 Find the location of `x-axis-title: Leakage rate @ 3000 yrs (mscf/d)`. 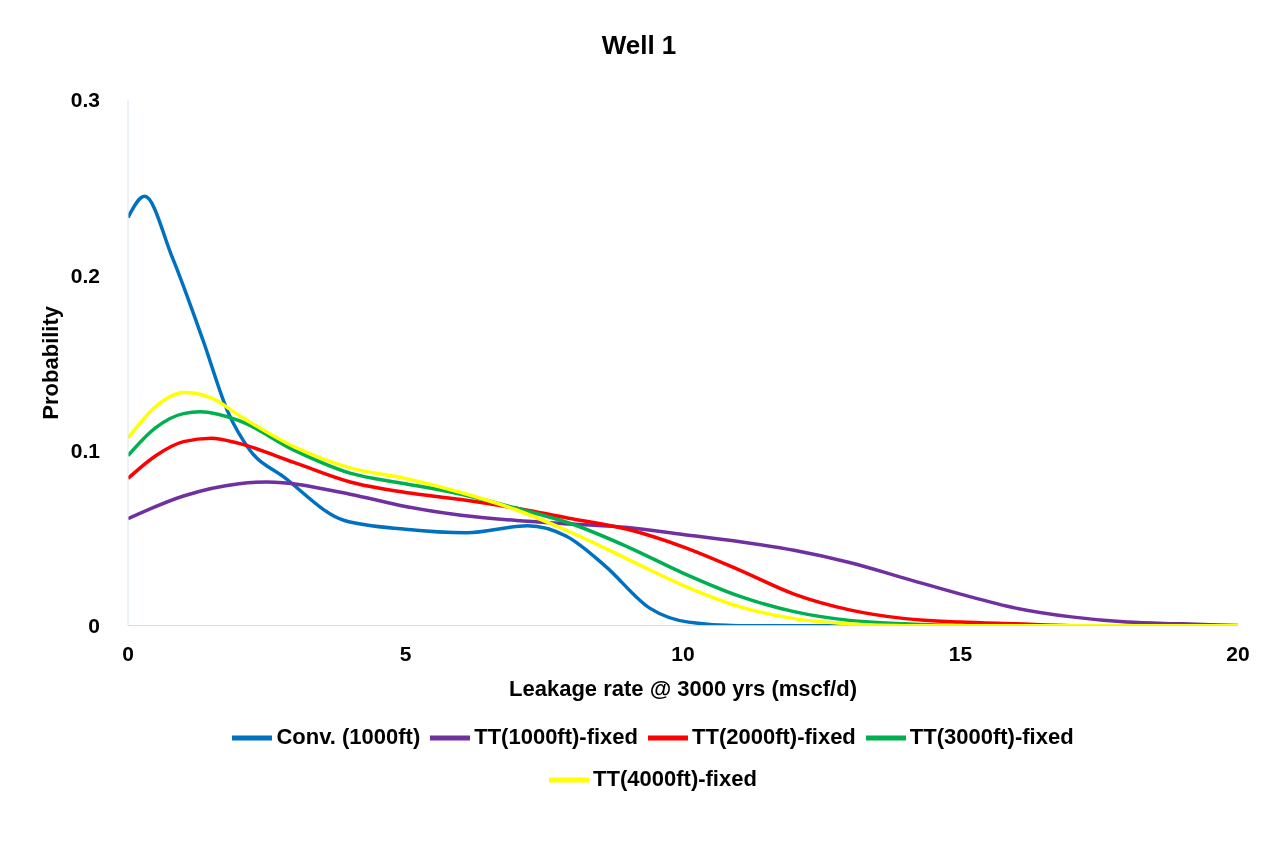

x-axis-title: Leakage rate @ 3000 yrs (mscf/d) is located at coordinates (683, 688).